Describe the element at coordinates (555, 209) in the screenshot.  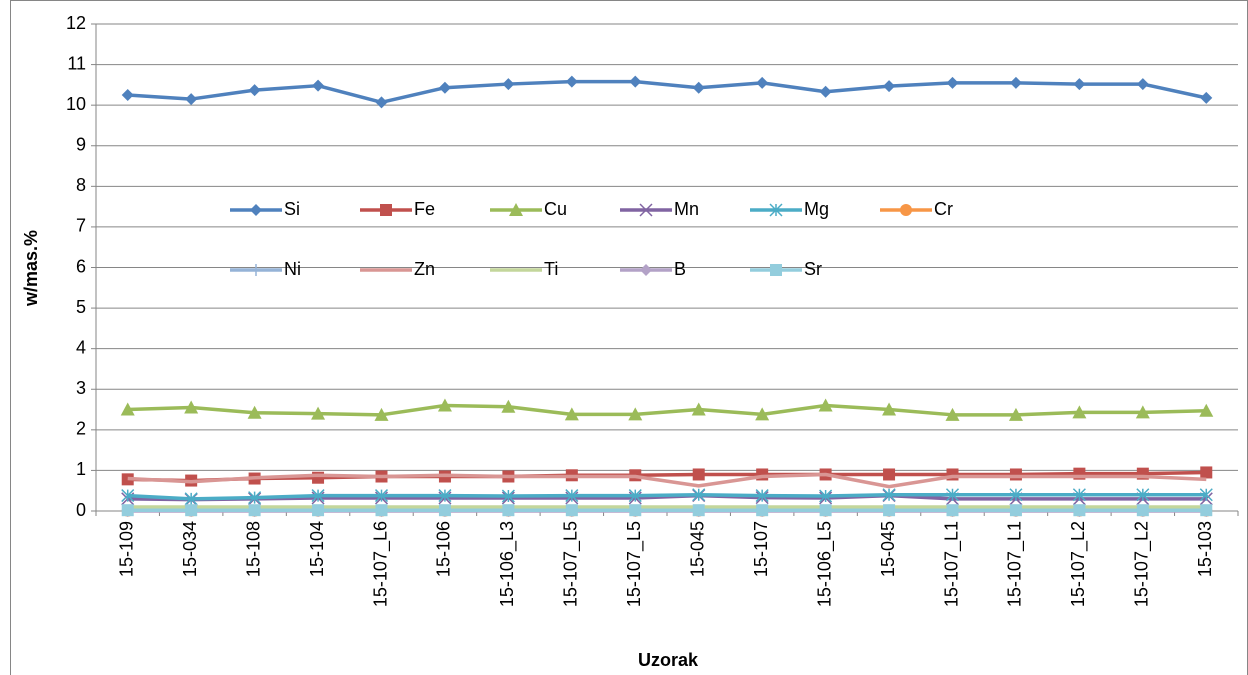
I see `legend-label: Cu` at that location.